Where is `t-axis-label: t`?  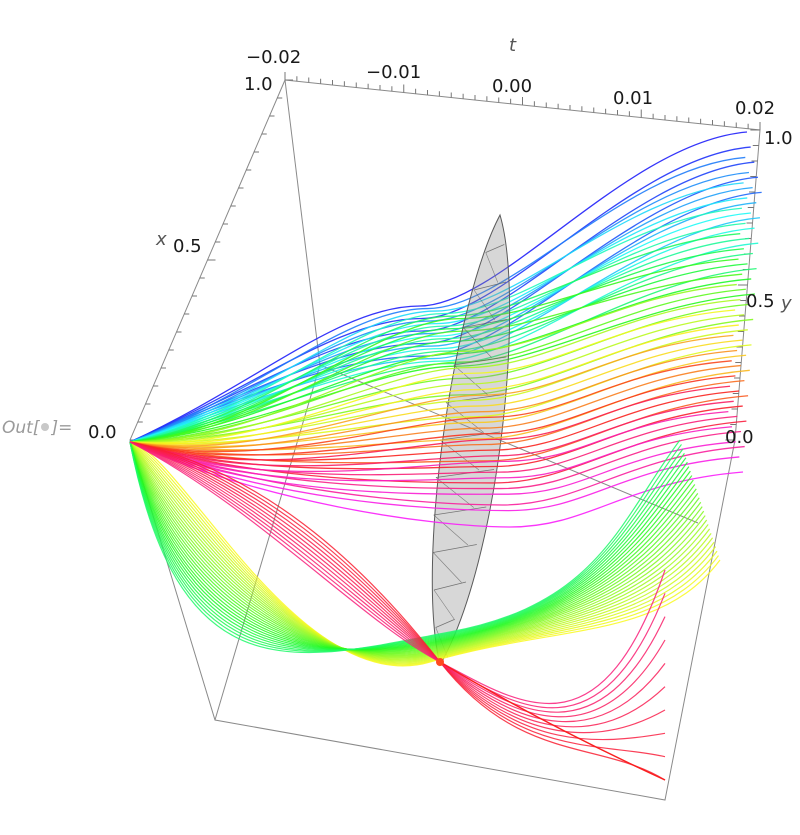
t-axis-label: t is located at coordinates (513, 45).